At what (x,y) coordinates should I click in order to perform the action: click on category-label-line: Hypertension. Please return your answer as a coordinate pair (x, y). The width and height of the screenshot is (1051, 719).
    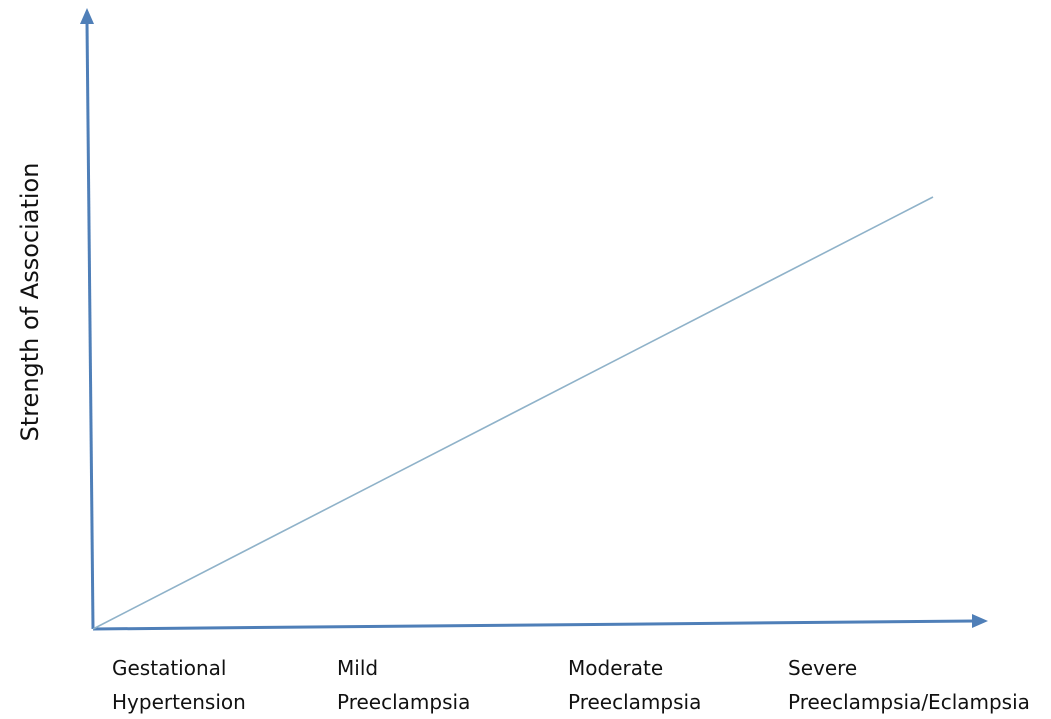
    Looking at the image, I should click on (179, 702).